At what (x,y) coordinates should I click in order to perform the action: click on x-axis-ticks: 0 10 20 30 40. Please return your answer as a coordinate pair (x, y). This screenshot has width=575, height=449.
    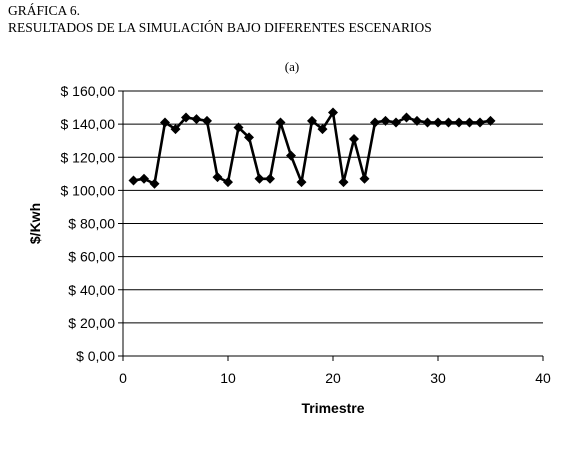
    Looking at the image, I should click on (335, 371).